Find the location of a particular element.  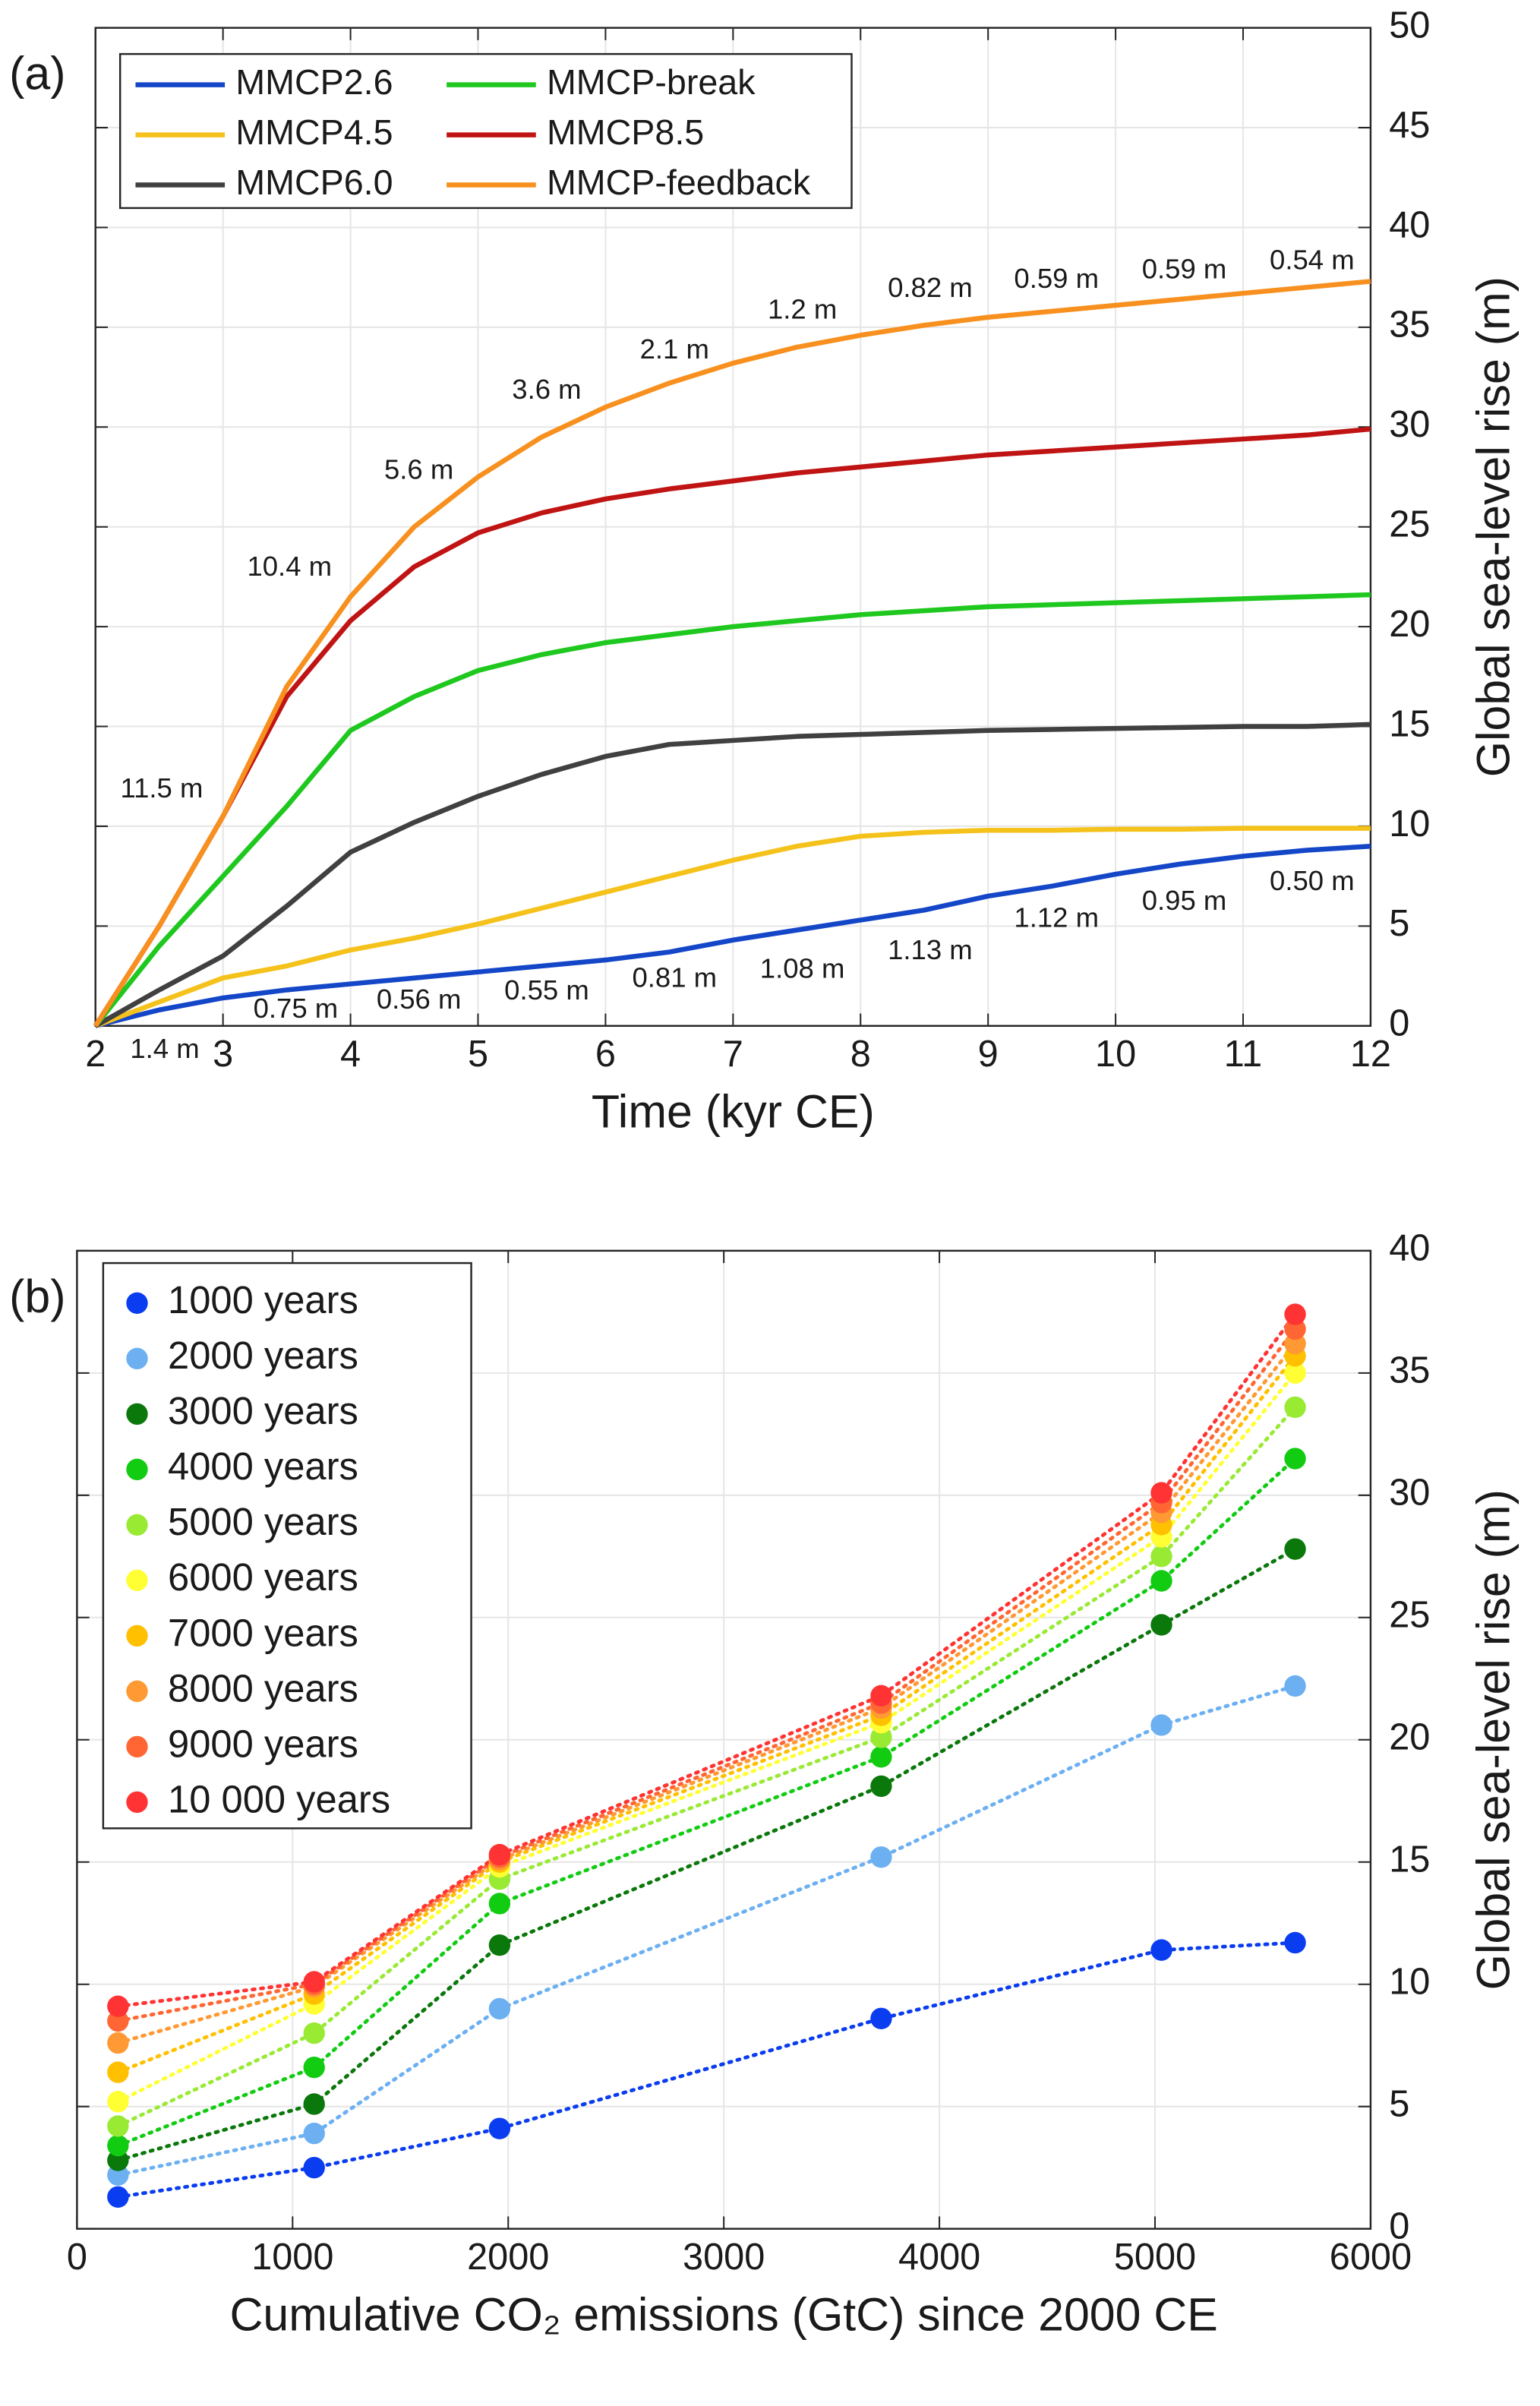

x-tick-label: 7 is located at coordinates (733, 1054).